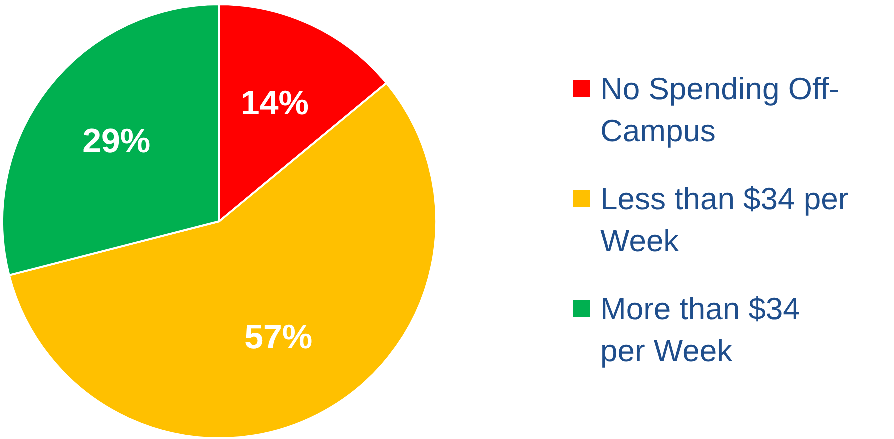  Describe the element at coordinates (116, 141) in the screenshot. I see `data-label: 29%` at that location.